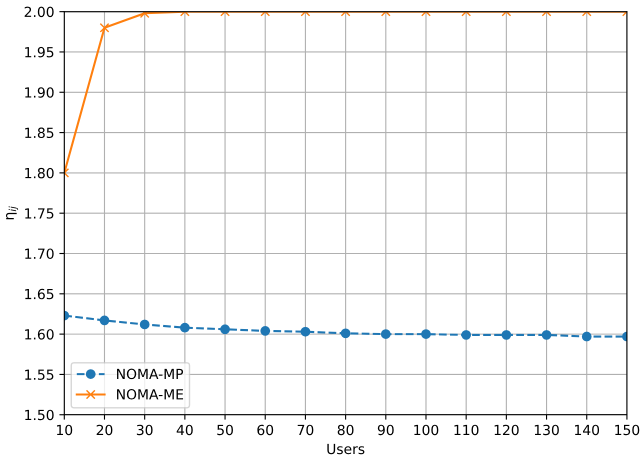  Describe the element at coordinates (184, 430) in the screenshot. I see `x-tick-label: 40` at that location.